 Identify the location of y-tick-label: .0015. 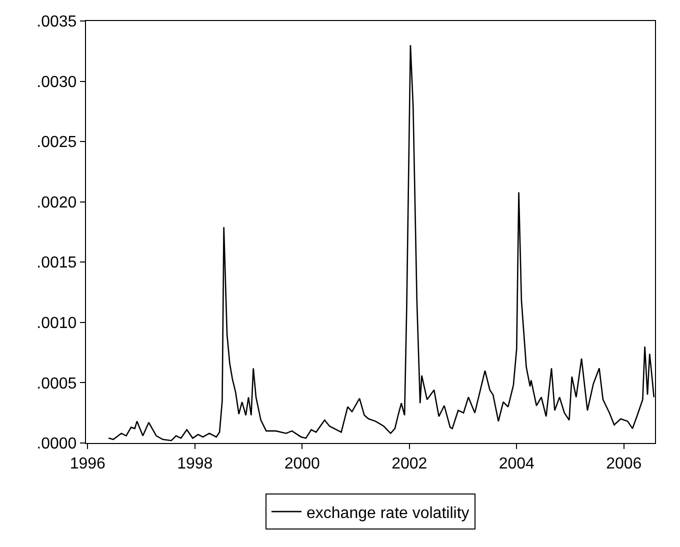
(56, 263).